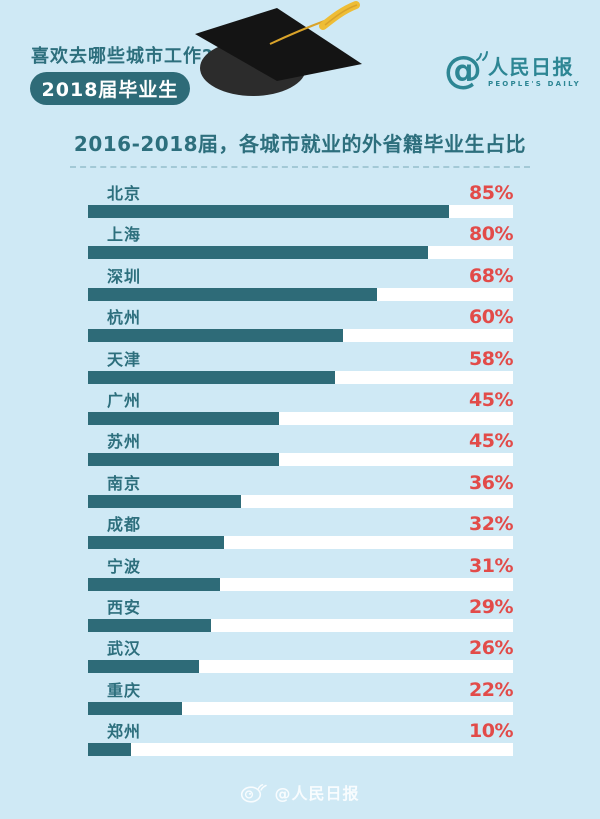 The height and width of the screenshot is (819, 600). Describe the element at coordinates (124, 400) in the screenshot. I see `city-label: 广州` at that location.